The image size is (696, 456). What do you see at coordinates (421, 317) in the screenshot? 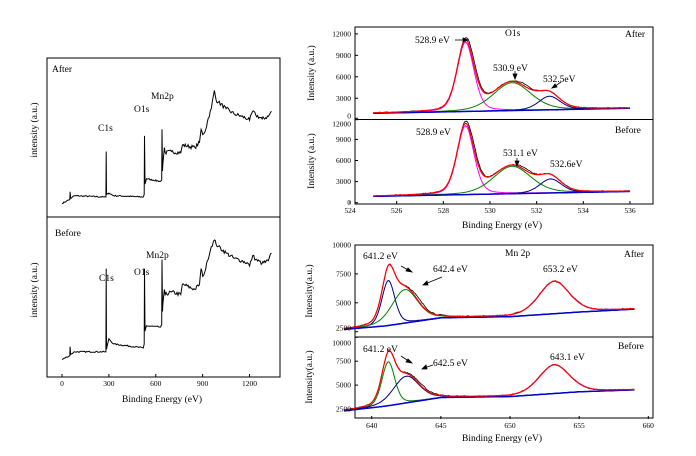
I see `mn2p-arrows` at bounding box center [421, 317].